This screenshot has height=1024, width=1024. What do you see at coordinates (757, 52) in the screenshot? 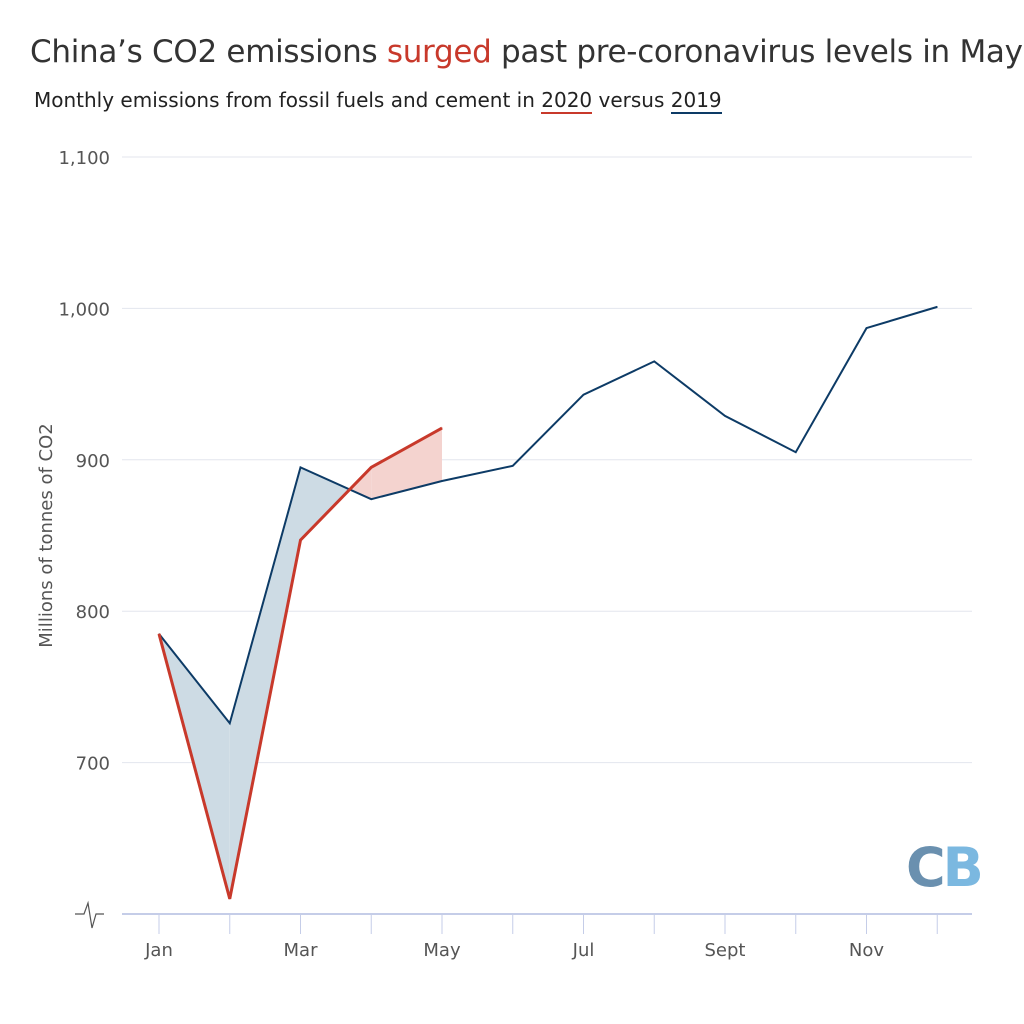
I see `title-text-end: past pre-coronavirus levels in May` at bounding box center [757, 52].